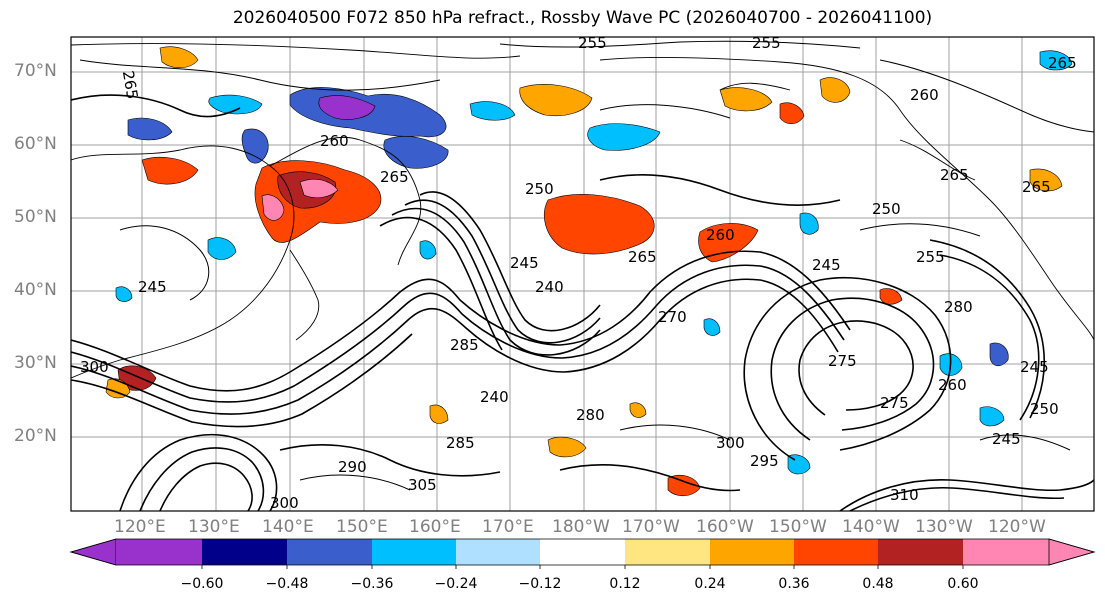 The width and height of the screenshot is (1105, 604). I want to click on longitude-label: 170°W, so click(651, 527).